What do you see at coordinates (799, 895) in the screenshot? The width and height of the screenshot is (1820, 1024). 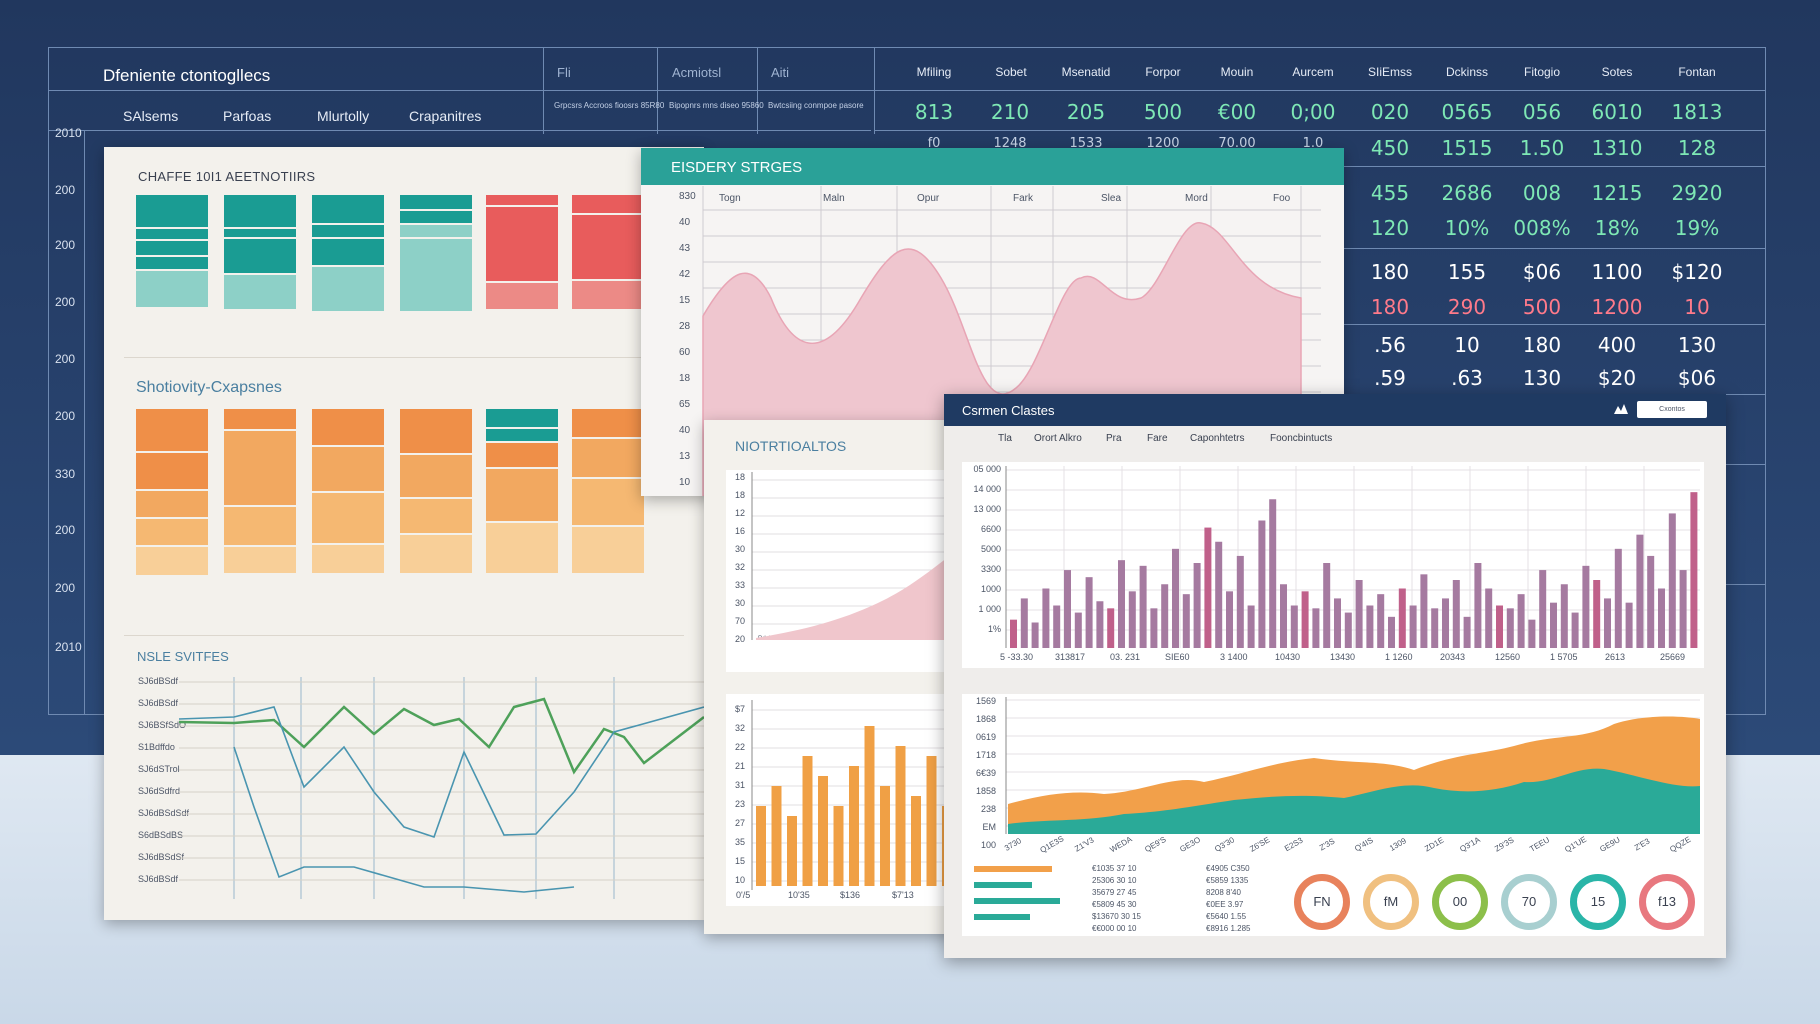 I see `axis-tick-label: 10'35` at bounding box center [799, 895].